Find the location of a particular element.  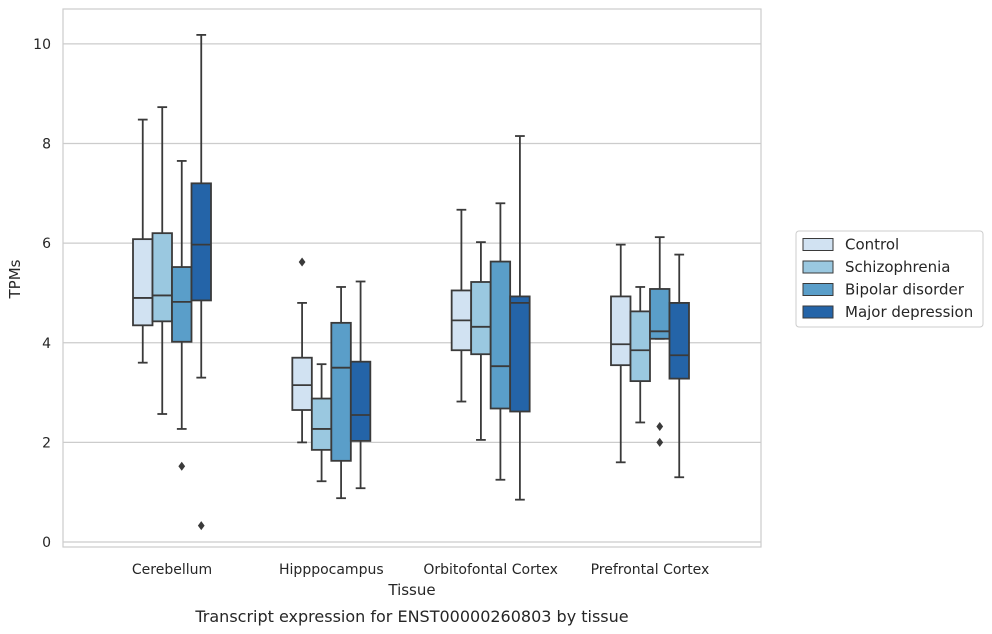

y-tick-label: 4 is located at coordinates (46, 344).